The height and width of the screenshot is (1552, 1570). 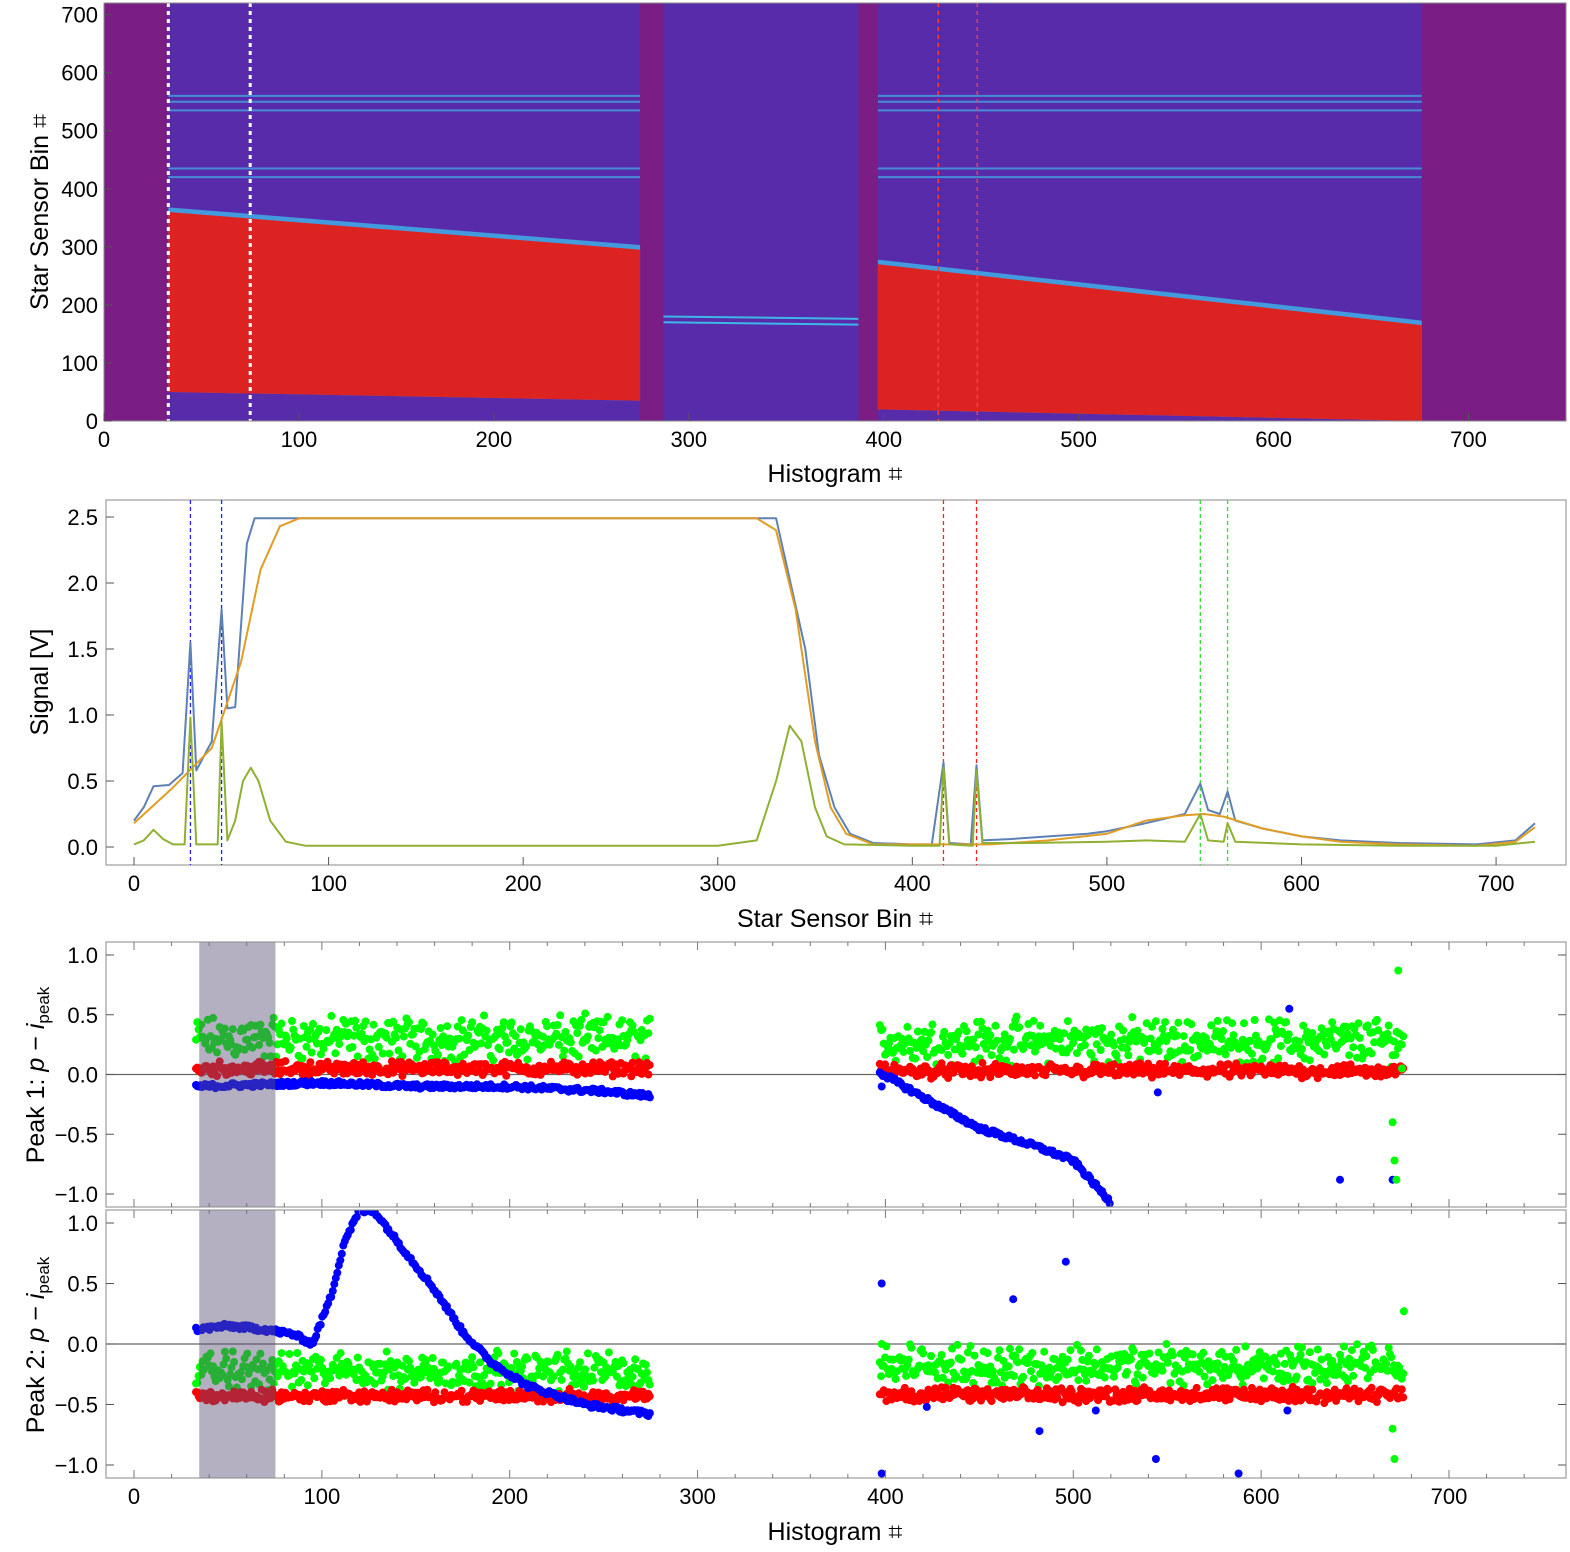 I want to click on peak2-x-tick-label: 400, so click(x=885, y=1496).